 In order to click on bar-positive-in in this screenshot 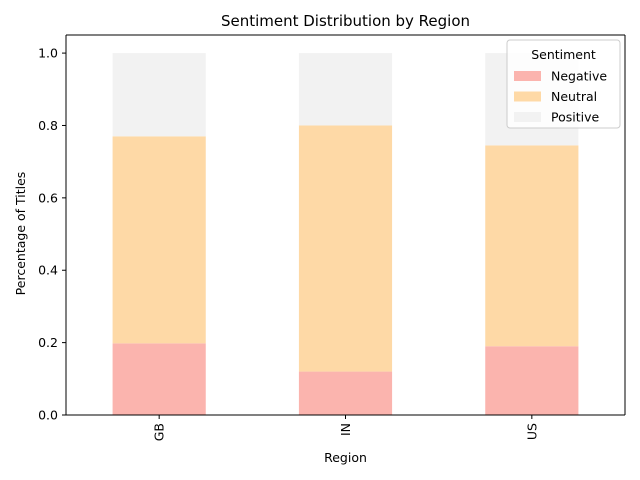, I will do `click(345, 89)`.